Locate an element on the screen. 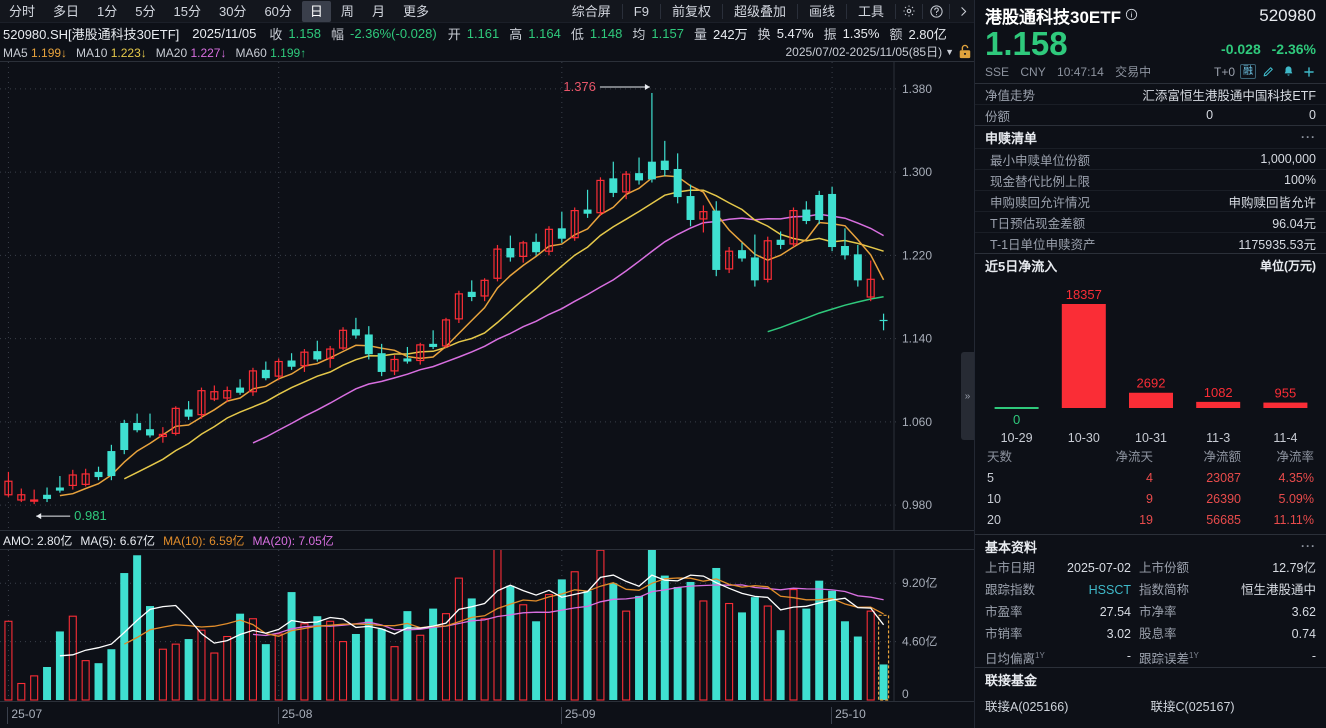 Image resolution: width=1326 pixels, height=728 pixels. flow-table-header-0: 天数 is located at coordinates (1000, 457).